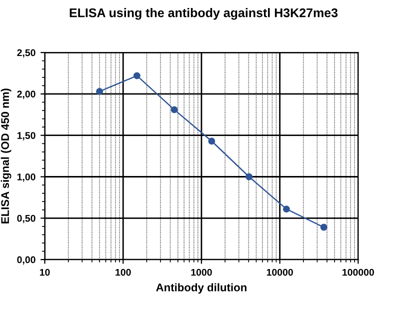 The image size is (407, 309). What do you see at coordinates (123, 272) in the screenshot?
I see `x-tick-label: 100` at bounding box center [123, 272].